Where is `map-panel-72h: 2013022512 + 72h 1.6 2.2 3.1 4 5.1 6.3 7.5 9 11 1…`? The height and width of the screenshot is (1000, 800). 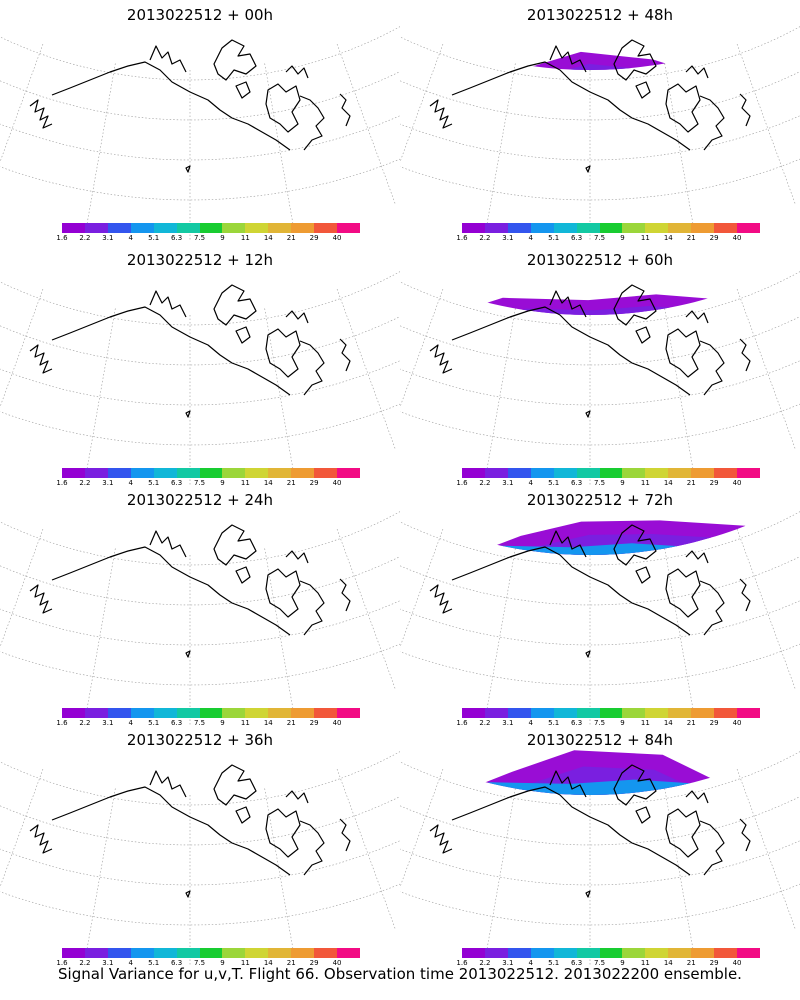 map-panel-72h: 2013022512 + 72h 1.6 2.2 3.1 4 5.1 6.3 7.5 9 11 1… is located at coordinates (600, 607).